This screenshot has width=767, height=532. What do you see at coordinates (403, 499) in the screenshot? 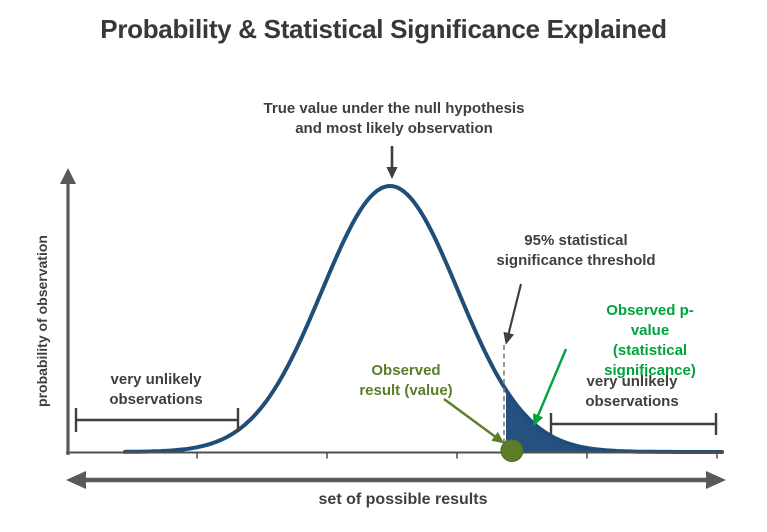
I see `x-axis-label: set of possible results` at bounding box center [403, 499].